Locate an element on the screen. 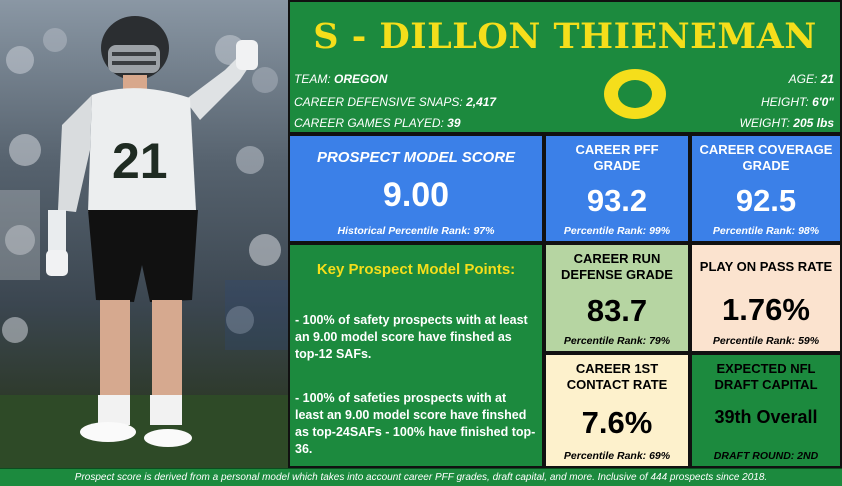 The width and height of the screenshot is (842, 486). snaps-info: CAREER DEFENSIVE SNAPS: 2,417 is located at coordinates (395, 102).